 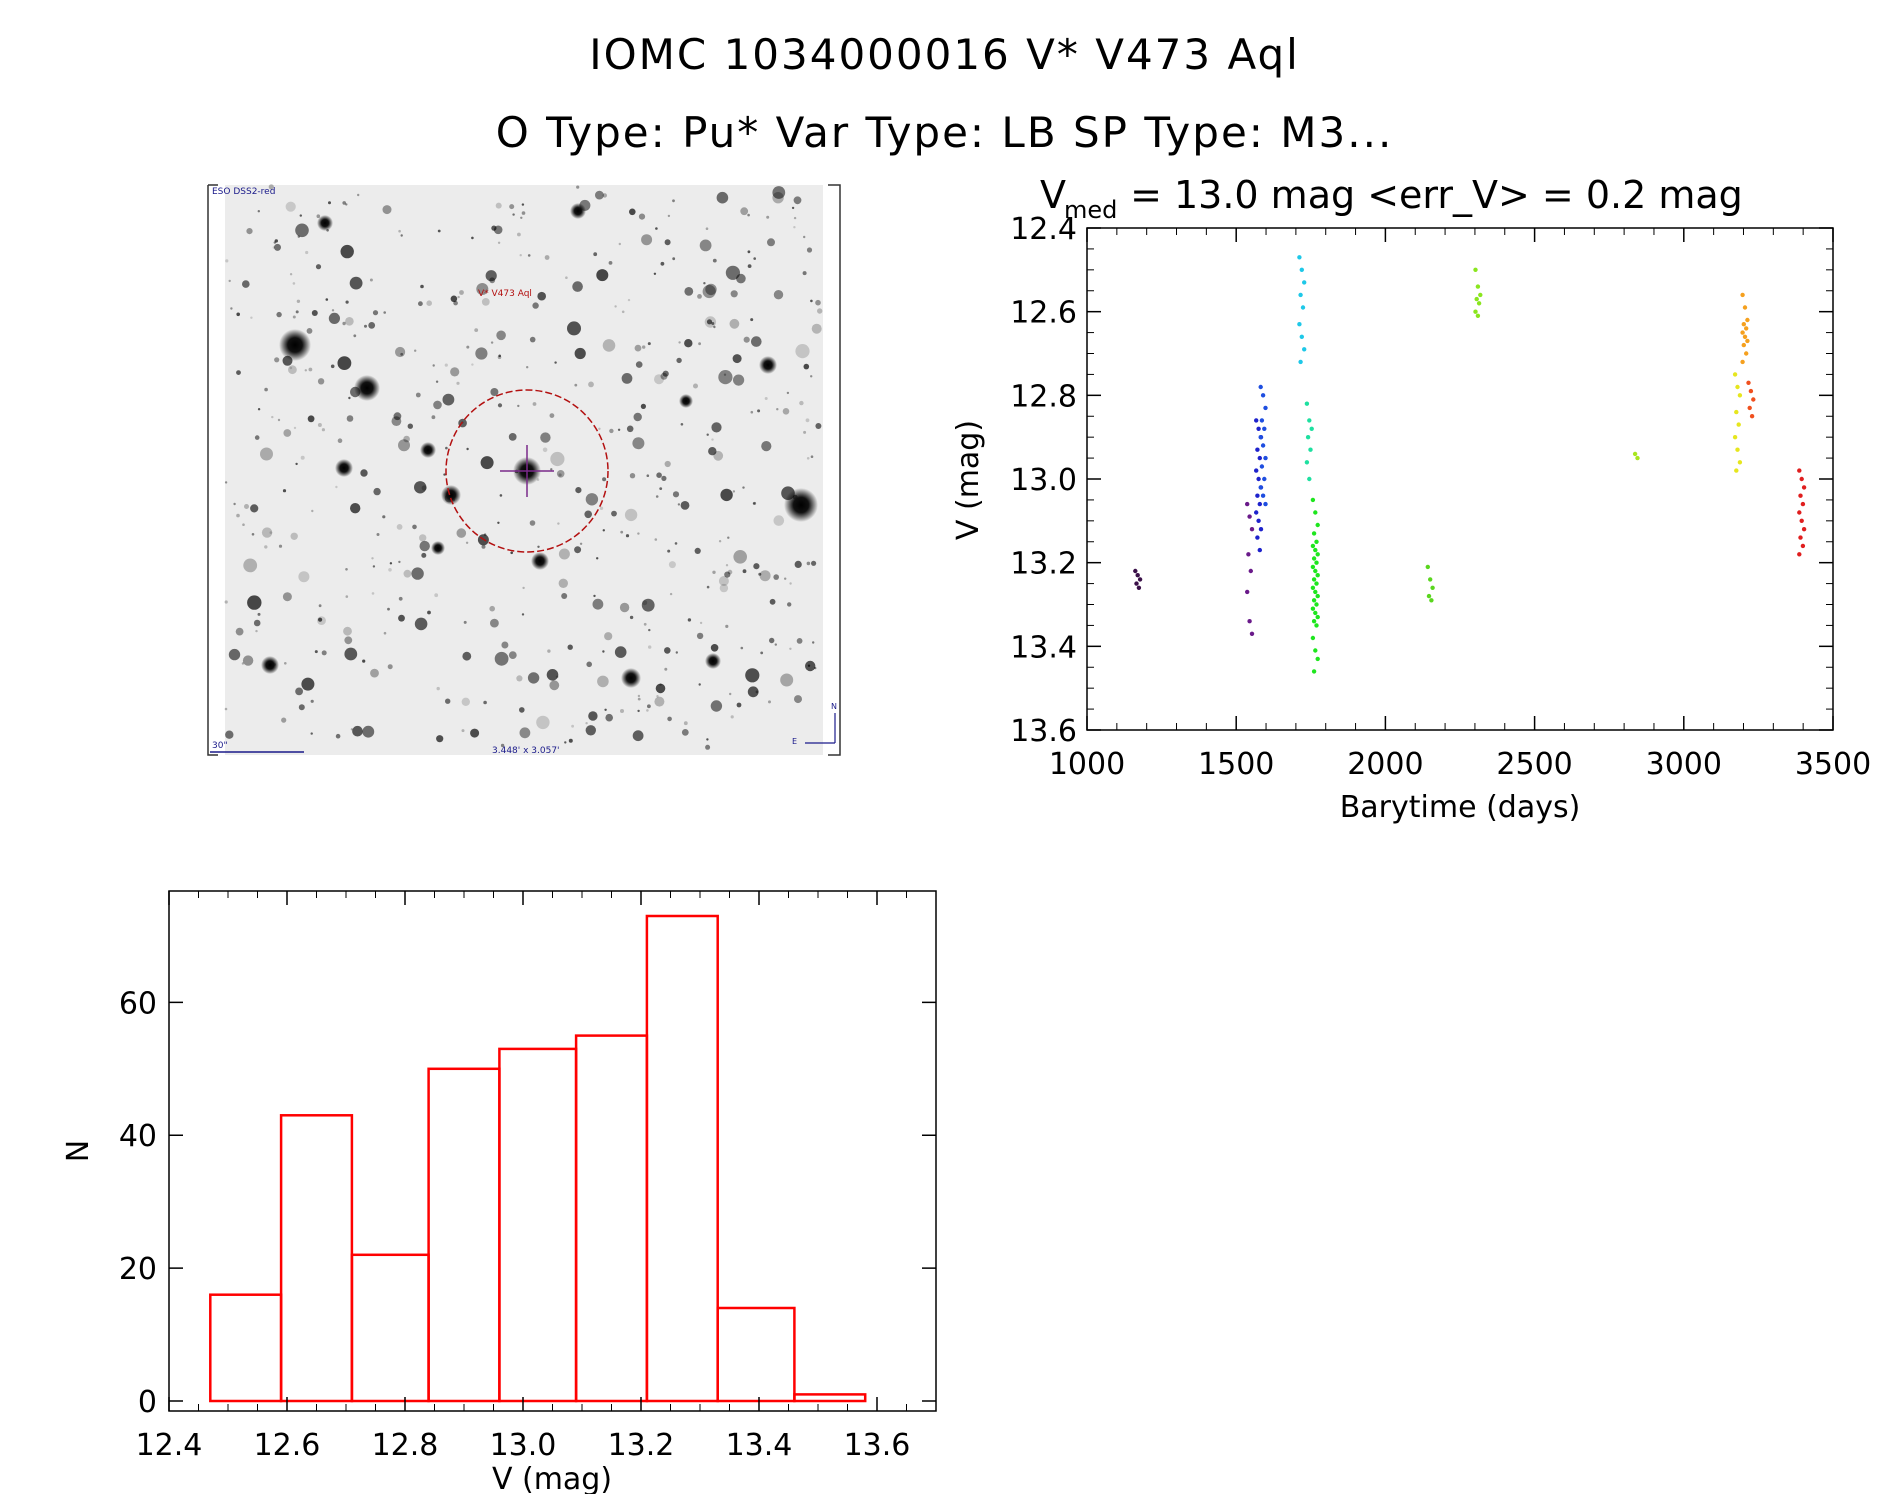 I want to click on hist-x-tick-label: 13.0, so click(x=523, y=1445).